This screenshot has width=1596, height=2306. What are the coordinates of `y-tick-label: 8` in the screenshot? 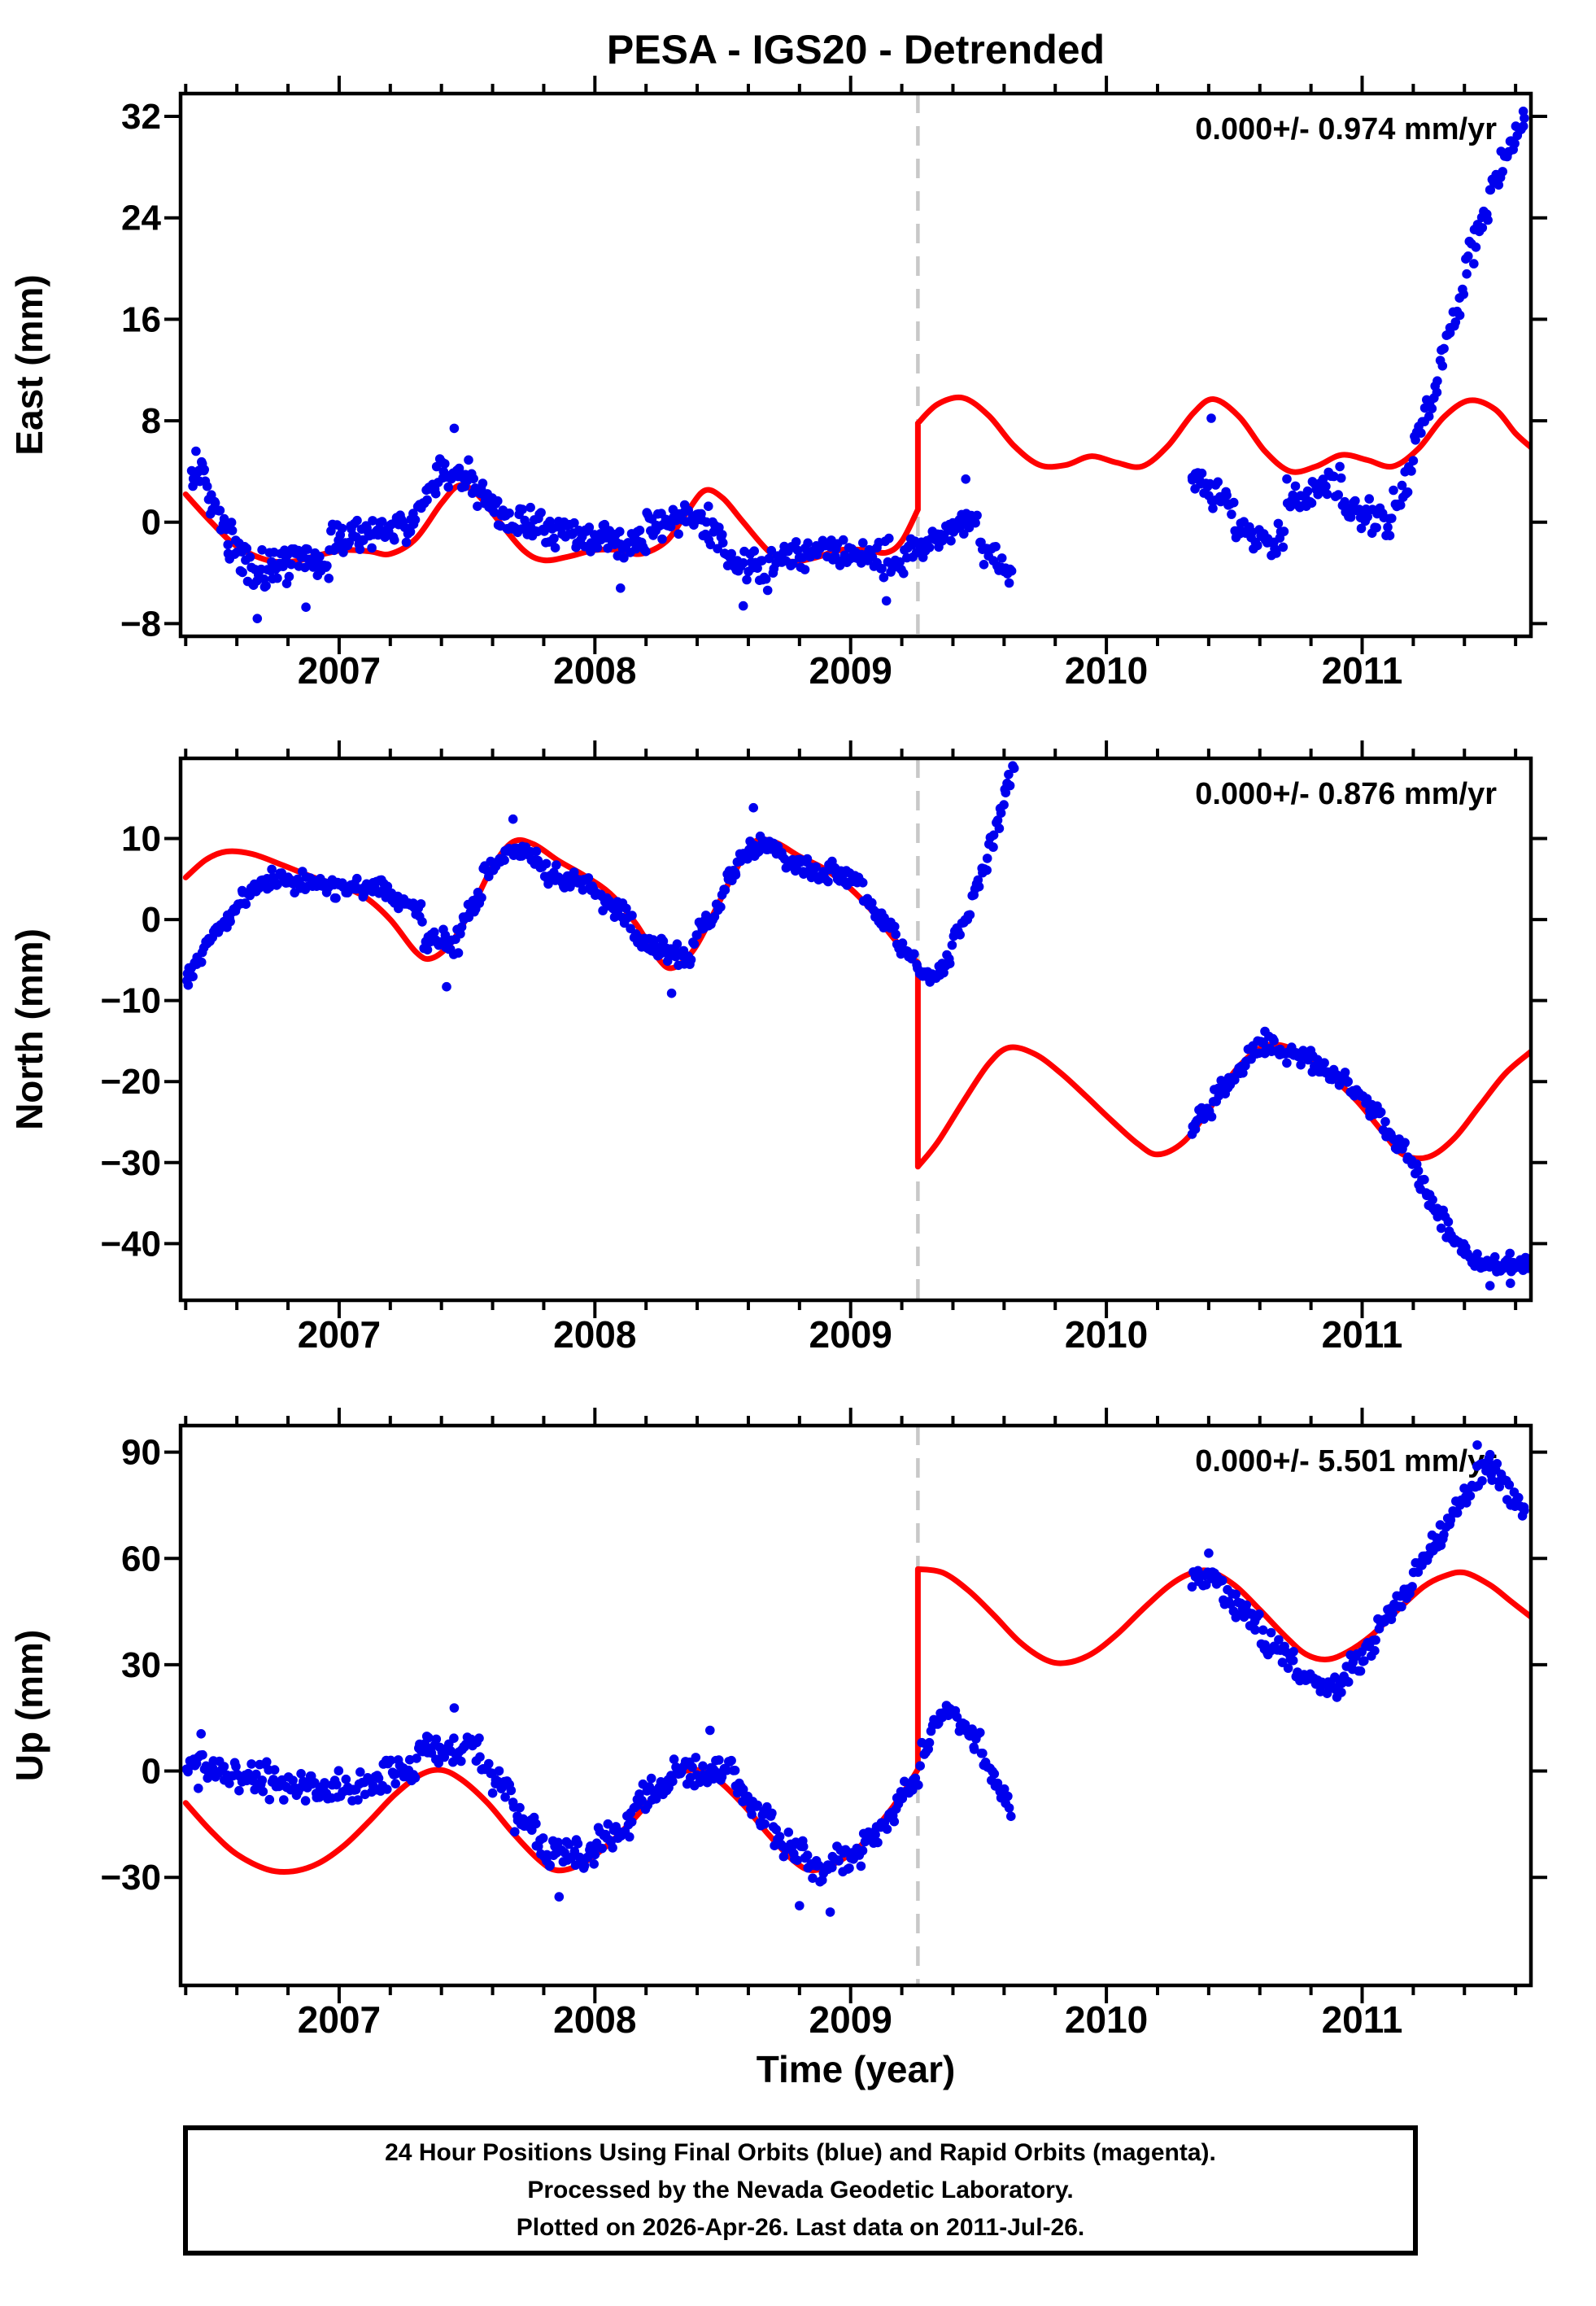 It's located at (151, 421).